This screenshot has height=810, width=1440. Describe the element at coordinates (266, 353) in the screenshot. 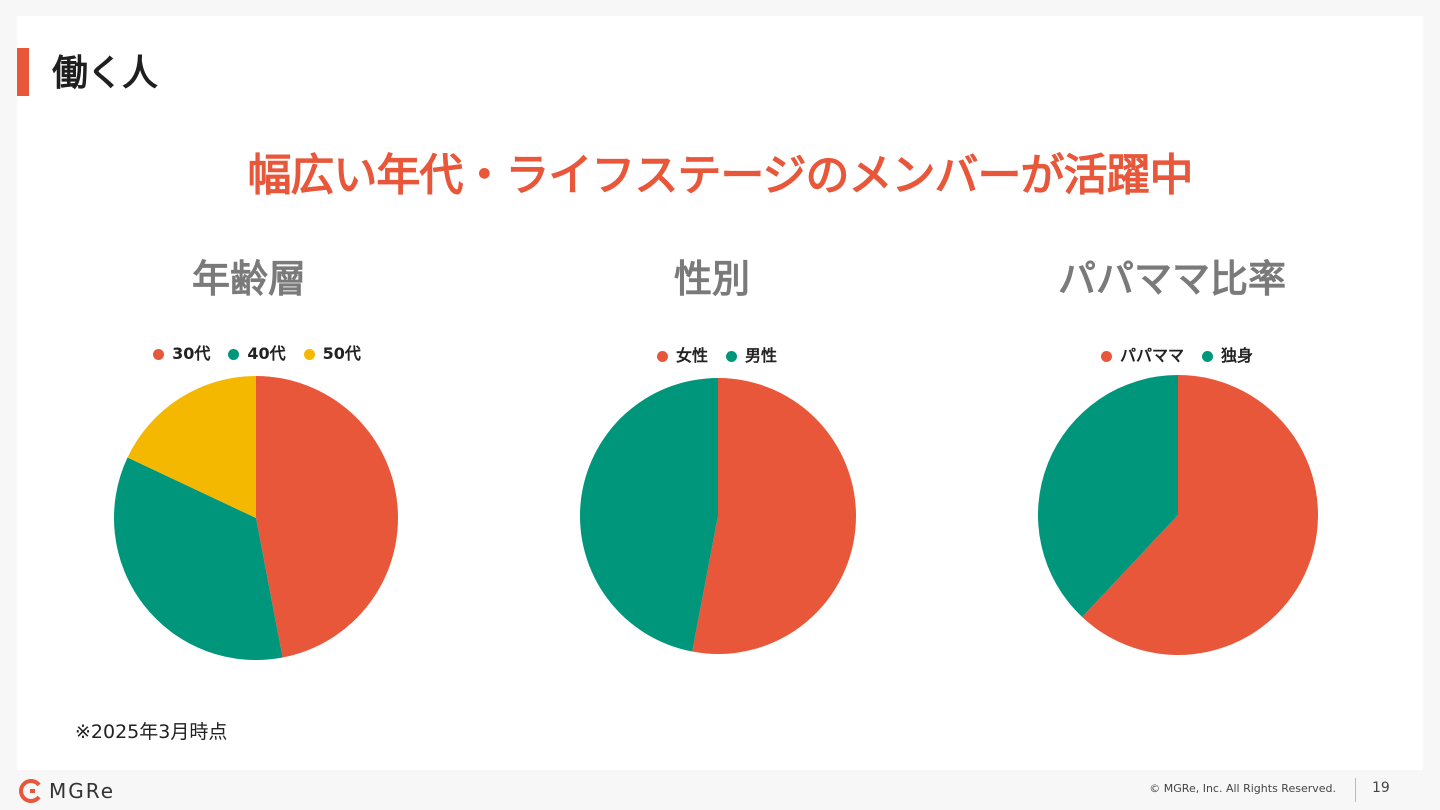

I see `legend-label: 40代` at that location.